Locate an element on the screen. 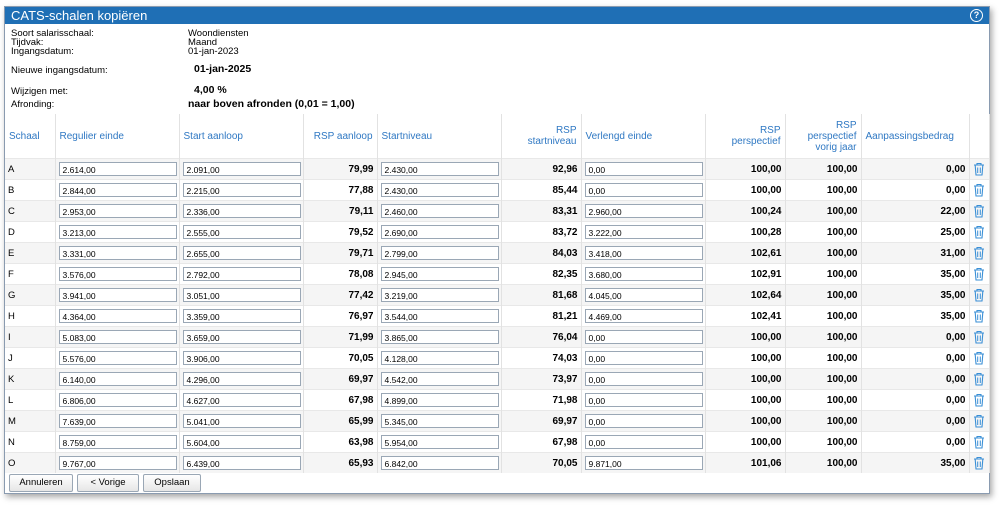  save-button: Opslaan is located at coordinates (172, 483).